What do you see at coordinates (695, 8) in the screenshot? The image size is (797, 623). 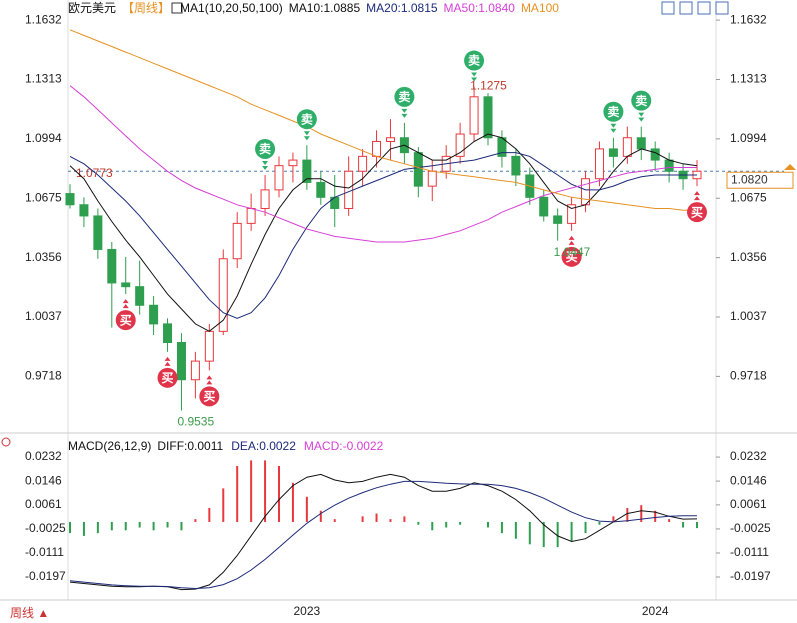 I see `toolbar` at bounding box center [695, 8].